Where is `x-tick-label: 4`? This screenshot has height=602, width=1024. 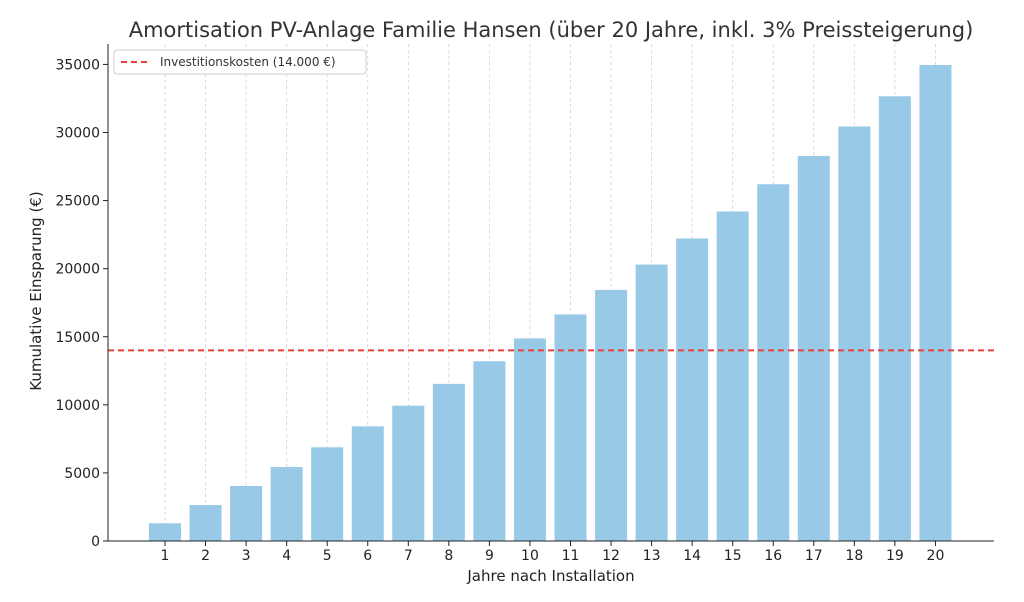
x-tick-label: 4 is located at coordinates (286, 556).